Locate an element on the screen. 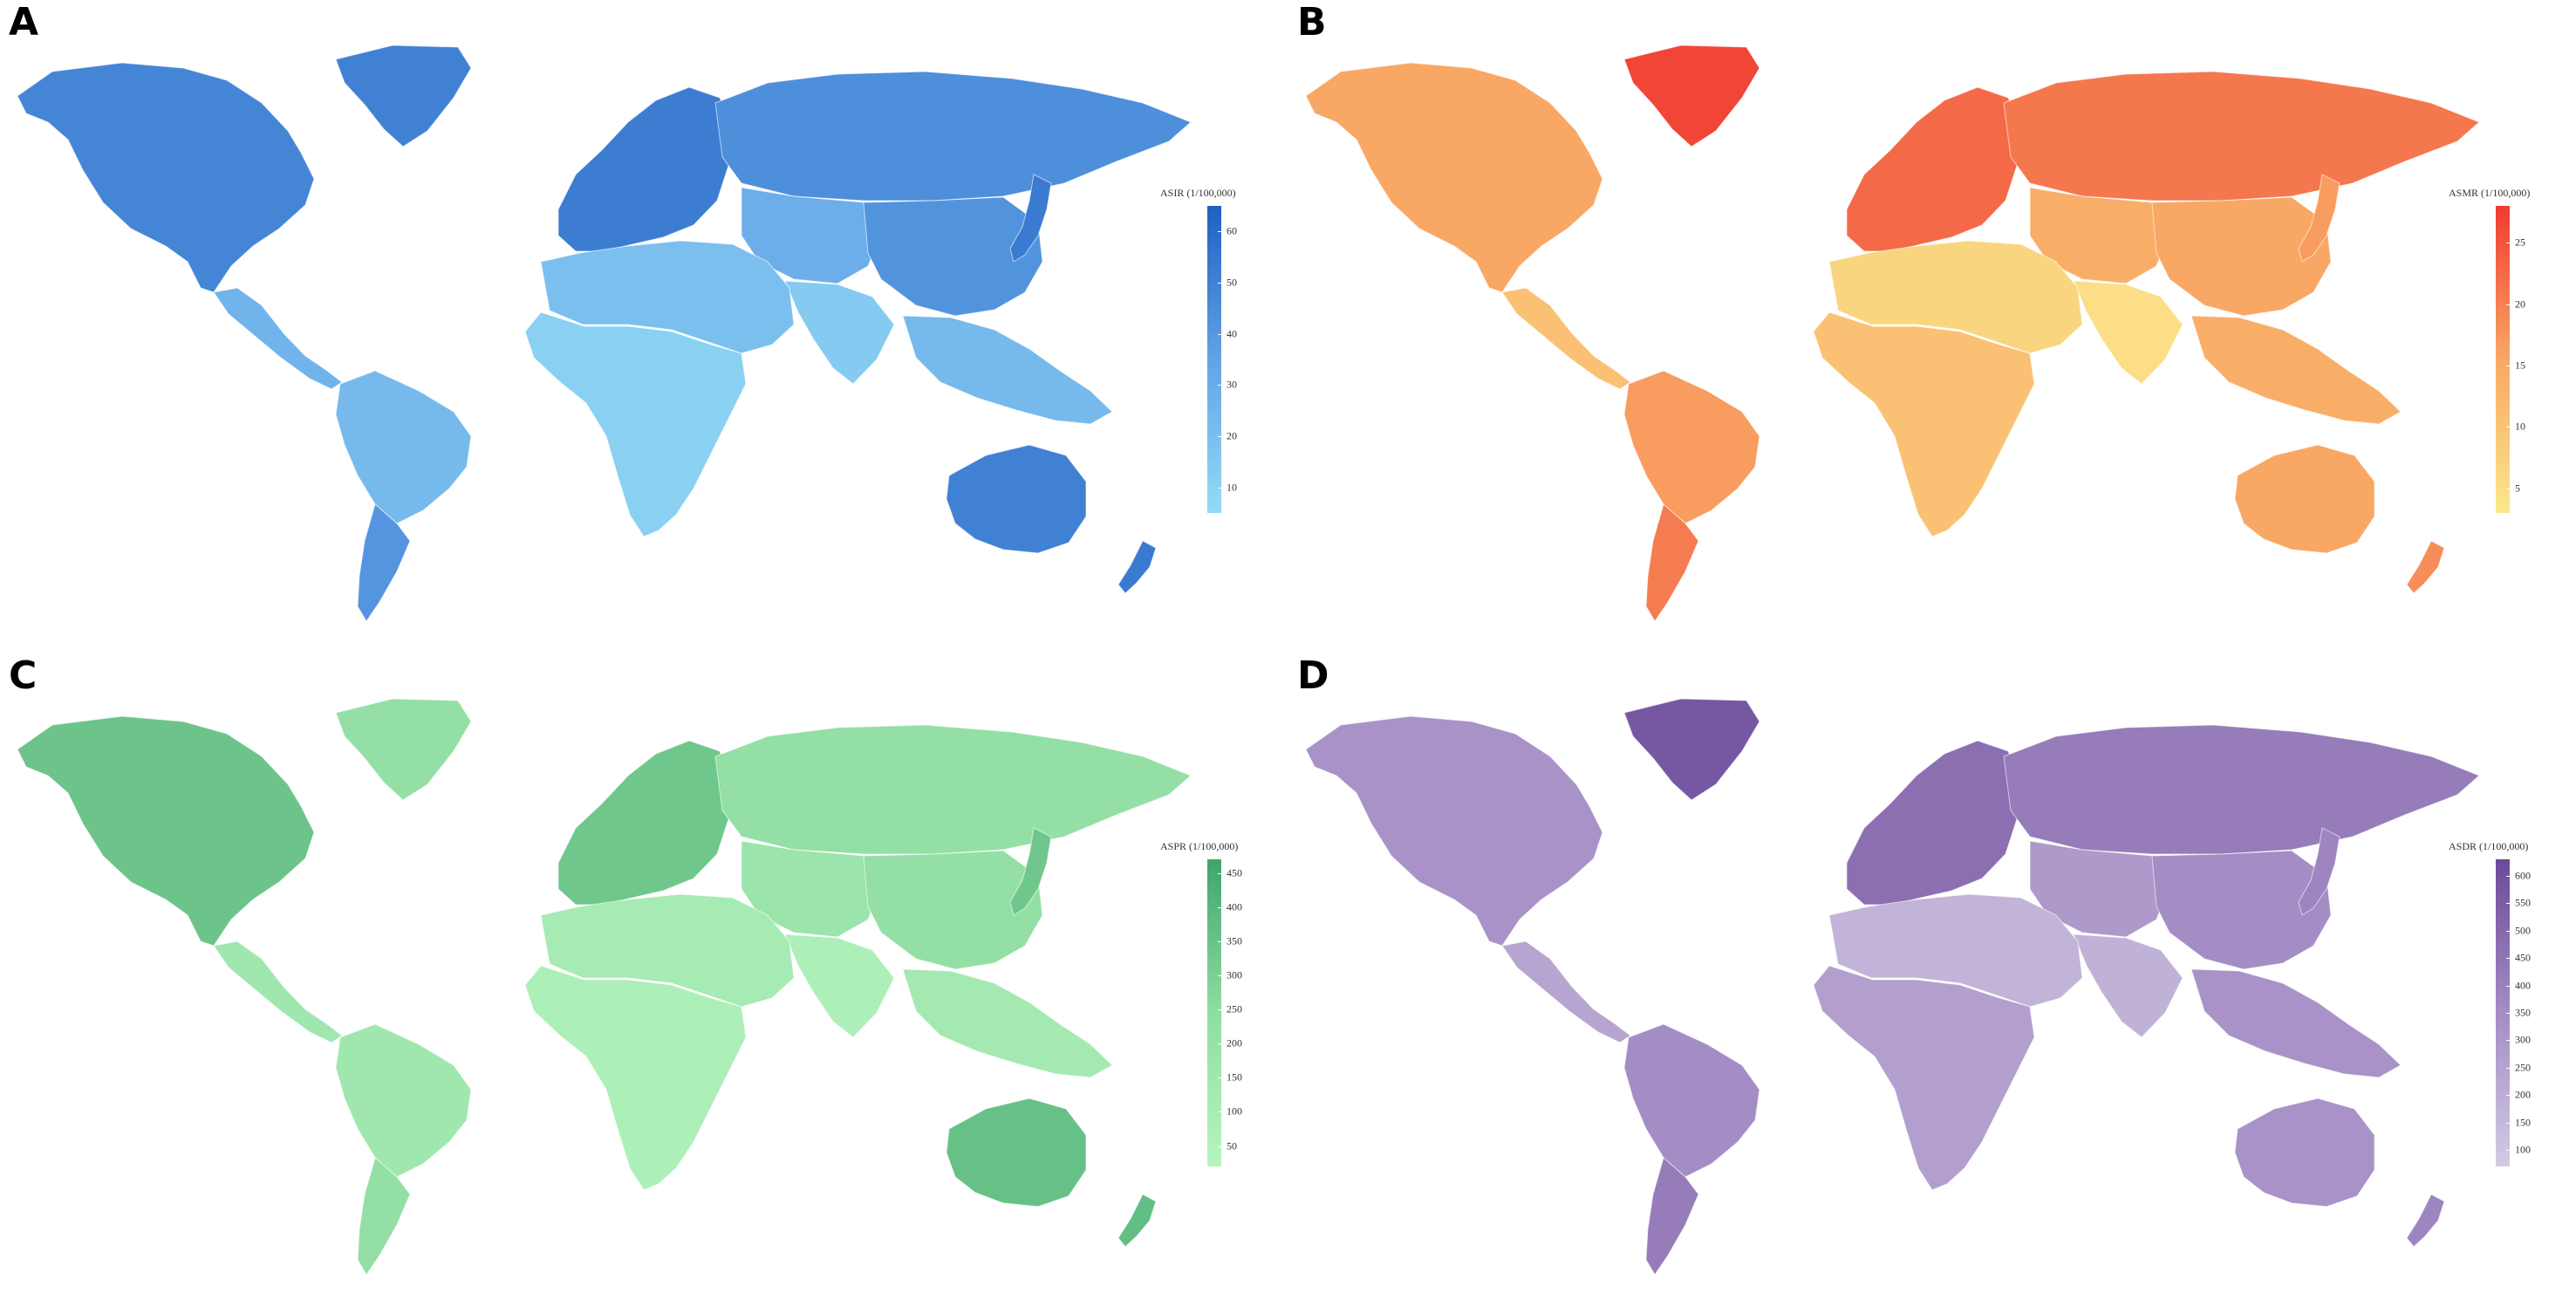 This screenshot has height=1306, width=2576. panel-letter: C is located at coordinates (23, 675).